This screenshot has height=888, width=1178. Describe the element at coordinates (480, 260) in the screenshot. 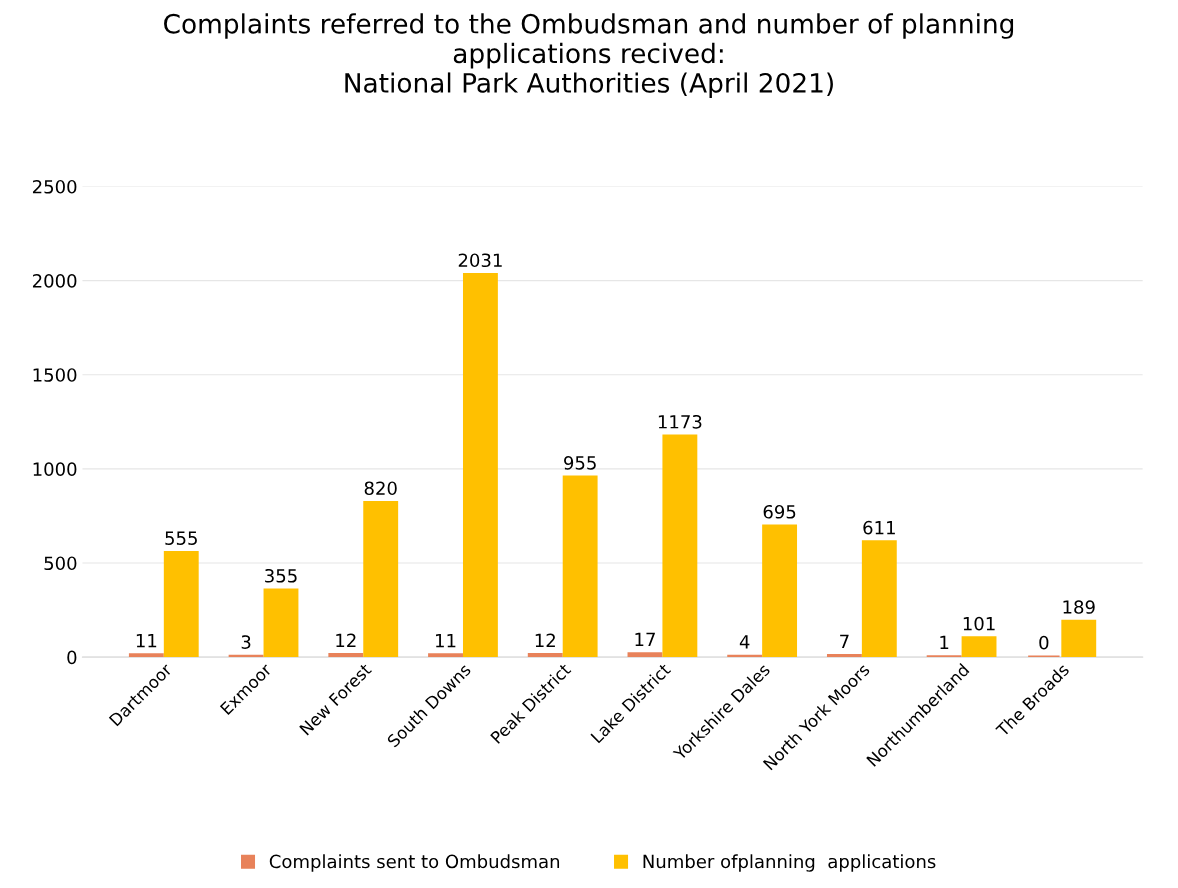

I see `data-label: 2031` at that location.